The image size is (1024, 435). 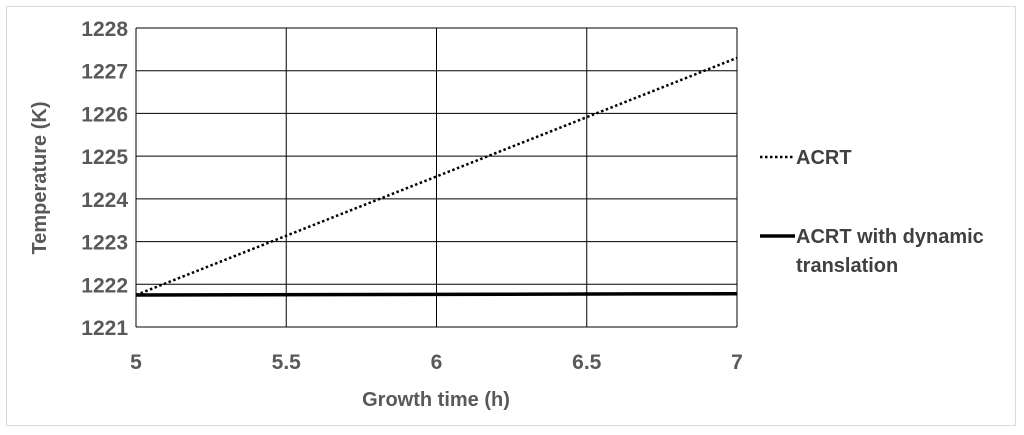 What do you see at coordinates (104, 243) in the screenshot?
I see `y-tick-label: 1223` at bounding box center [104, 243].